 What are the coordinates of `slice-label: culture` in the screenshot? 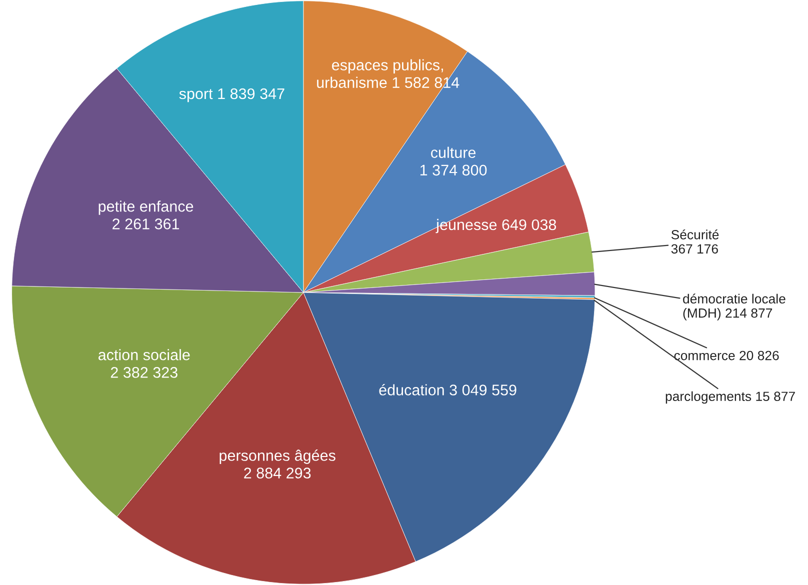 It's located at (453, 152).